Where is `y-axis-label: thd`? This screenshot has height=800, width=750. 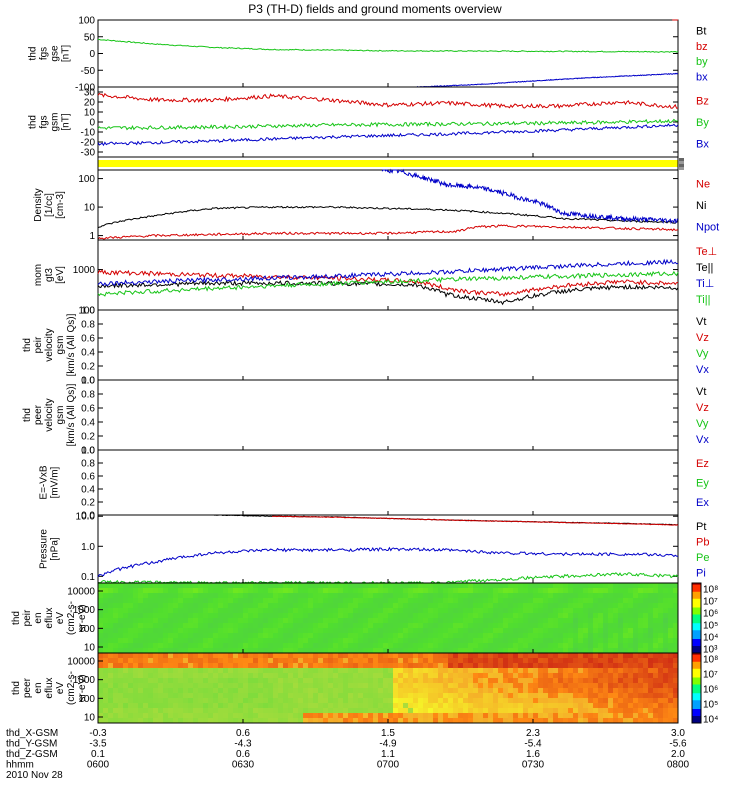
y-axis-label: thd is located at coordinates (16, 618).